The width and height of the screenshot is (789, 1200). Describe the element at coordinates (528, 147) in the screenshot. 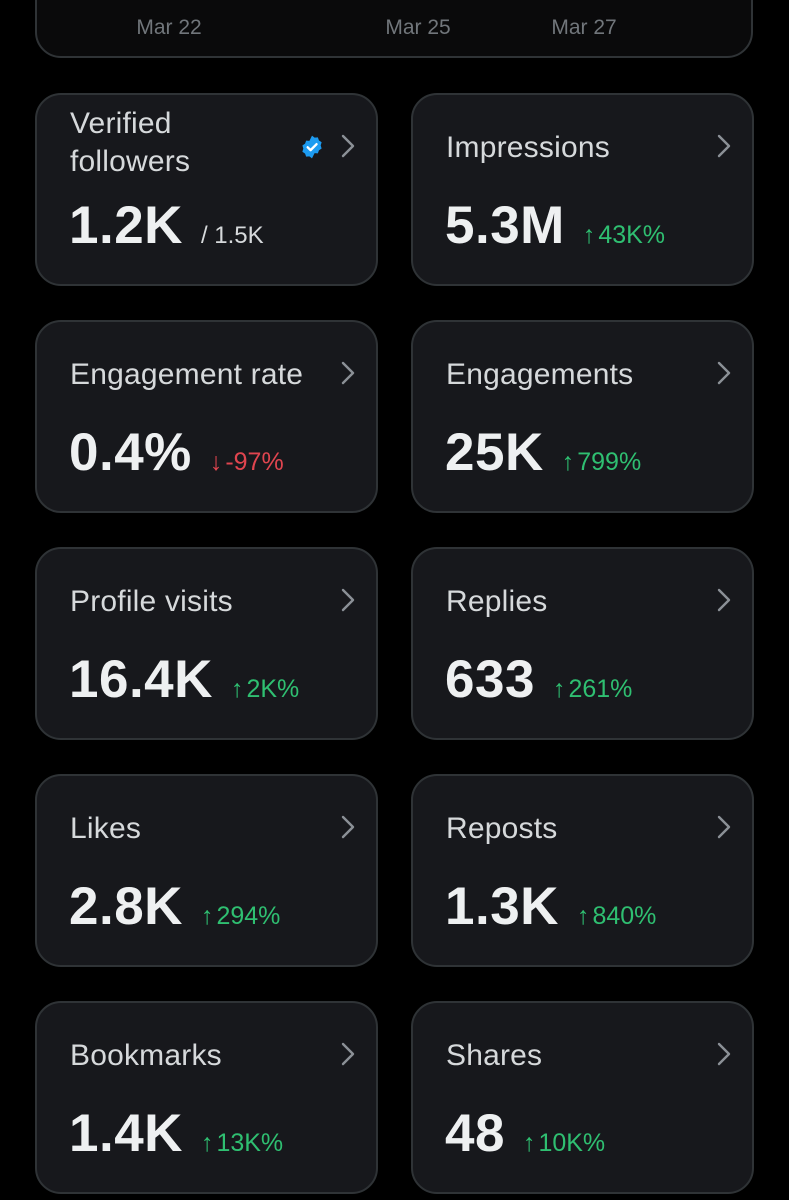

I see `metric-title: Impressions` at that location.